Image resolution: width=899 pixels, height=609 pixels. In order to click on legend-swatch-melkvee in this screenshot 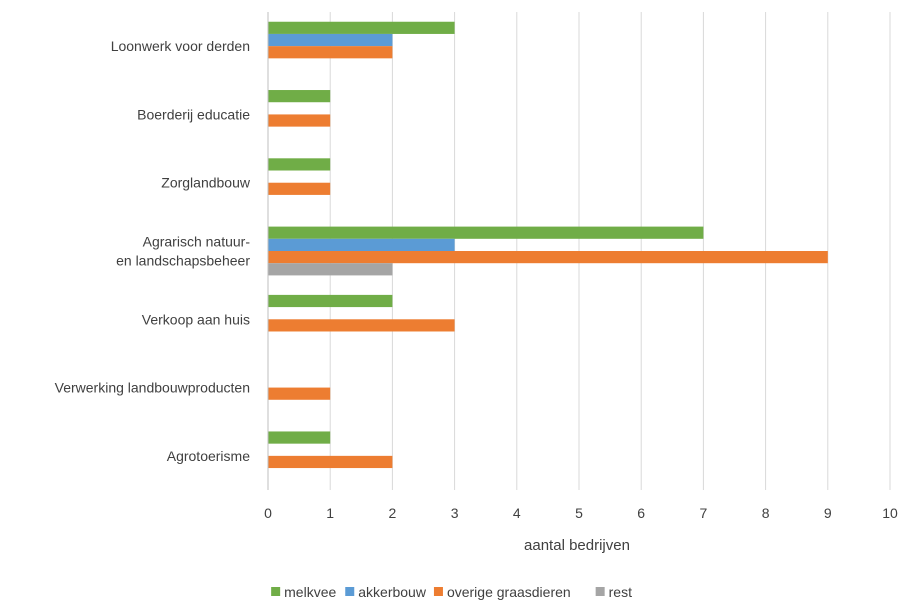, I will do `click(276, 591)`.